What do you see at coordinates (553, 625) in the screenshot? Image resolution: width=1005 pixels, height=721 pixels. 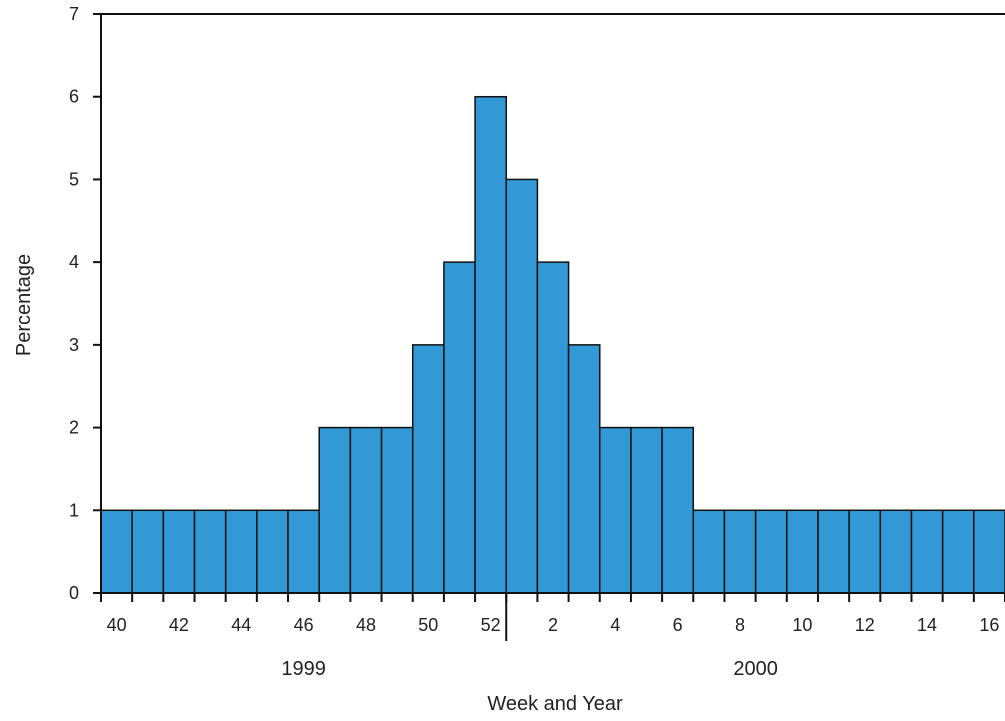 I see `x-tick-label-week-2: 2` at bounding box center [553, 625].